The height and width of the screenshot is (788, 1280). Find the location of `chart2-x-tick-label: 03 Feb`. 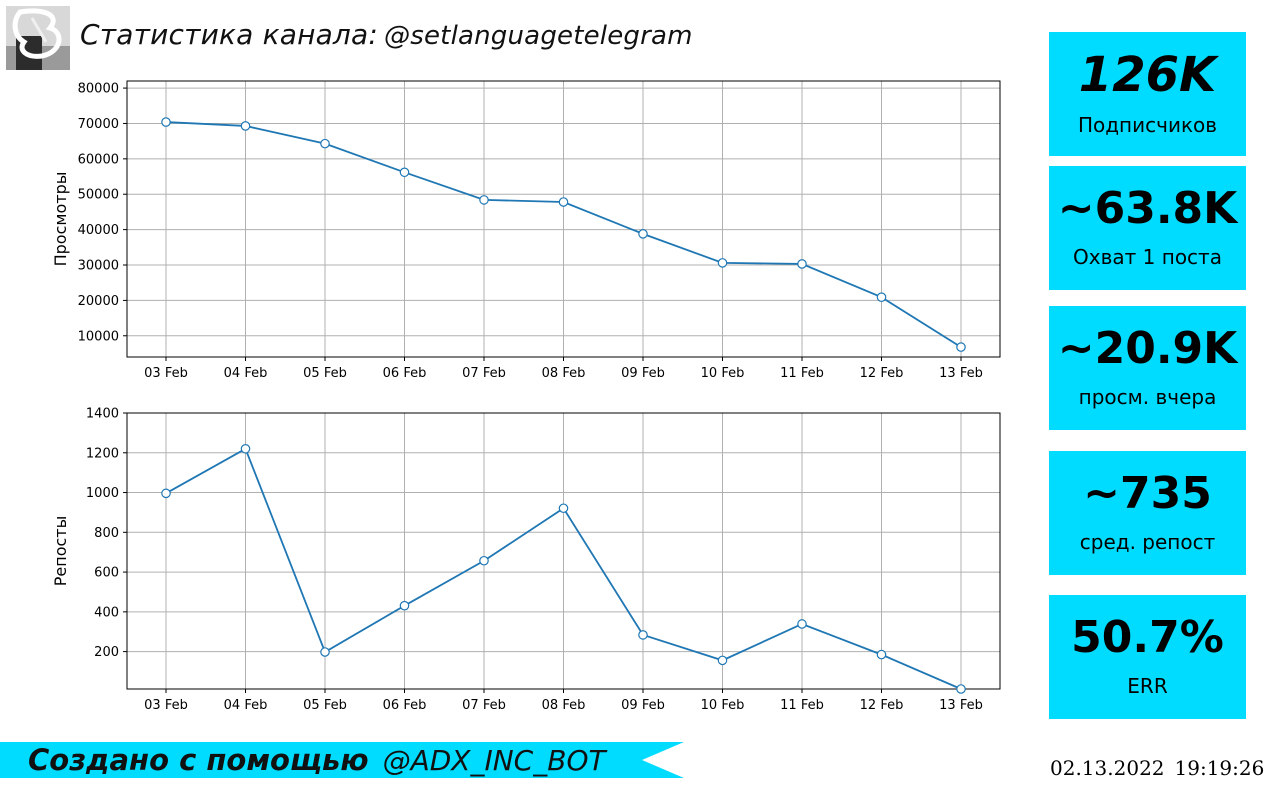

chart2-x-tick-label: 03 Feb is located at coordinates (166, 705).